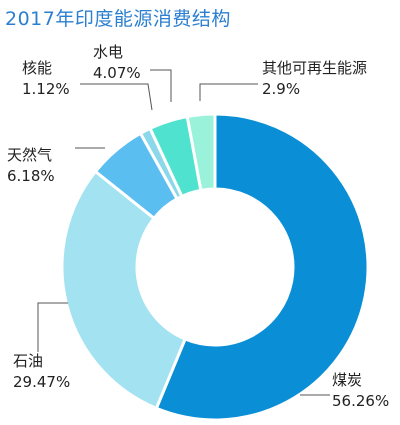 The image size is (400, 425). What do you see at coordinates (118, 19) in the screenshot?
I see `chart-title: 2017年印度能源消费结构` at bounding box center [118, 19].